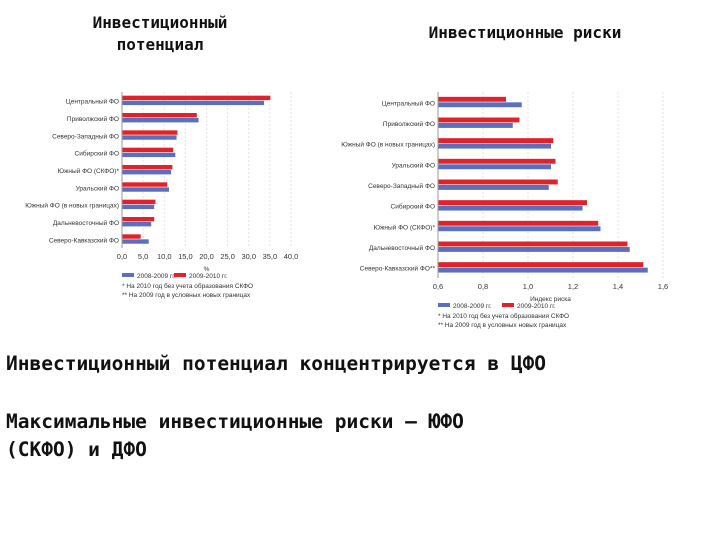  What do you see at coordinates (502, 325) in the screenshot?
I see `risk-footnote: ** На 2009 год в условных новых границах` at bounding box center [502, 325].